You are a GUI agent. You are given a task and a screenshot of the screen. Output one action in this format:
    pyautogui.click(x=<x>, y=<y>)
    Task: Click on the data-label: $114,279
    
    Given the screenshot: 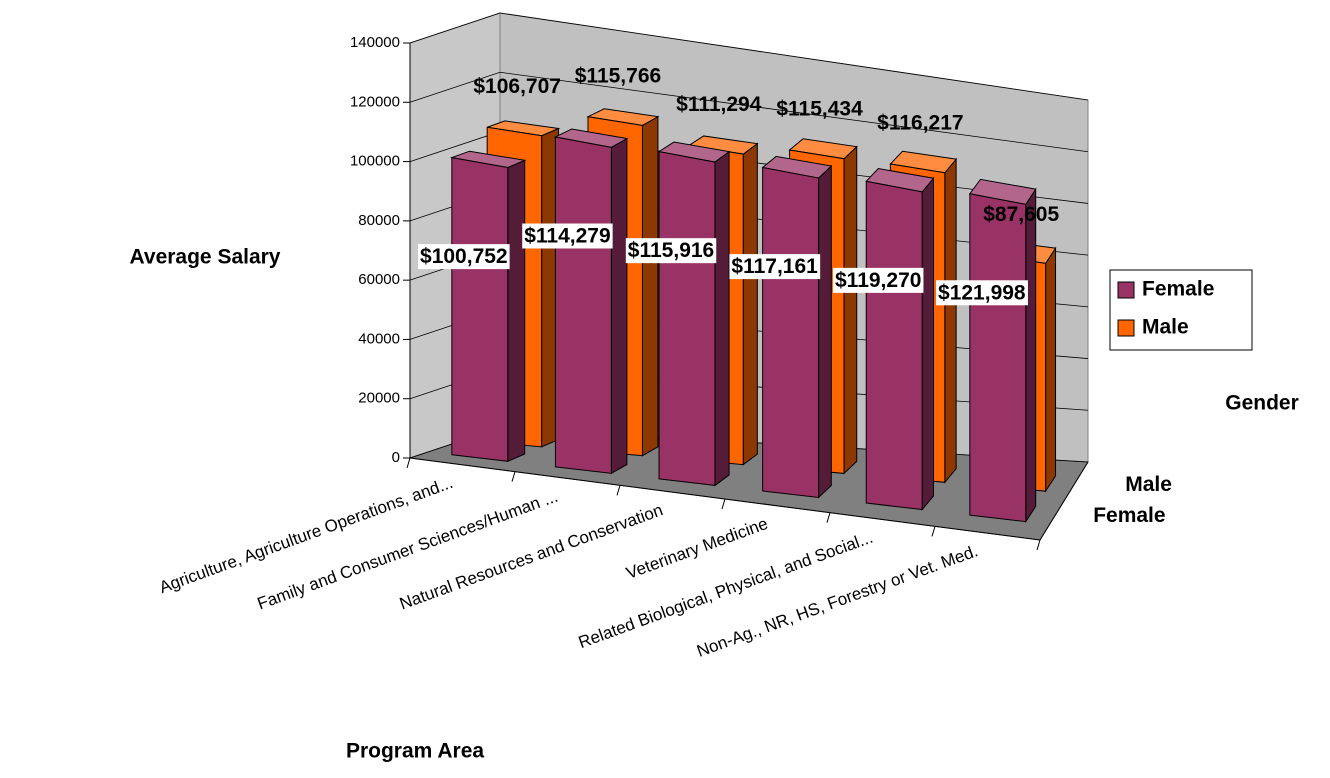 What is the action you would take?
    pyautogui.click(x=567, y=236)
    